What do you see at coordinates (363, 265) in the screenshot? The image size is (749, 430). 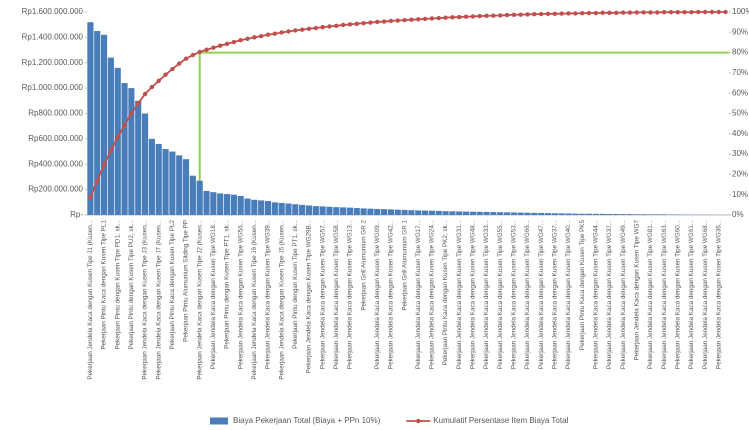 I see `x-tick-label: Pekerjaan Grill Alumunium GR 2` at bounding box center [363, 265].